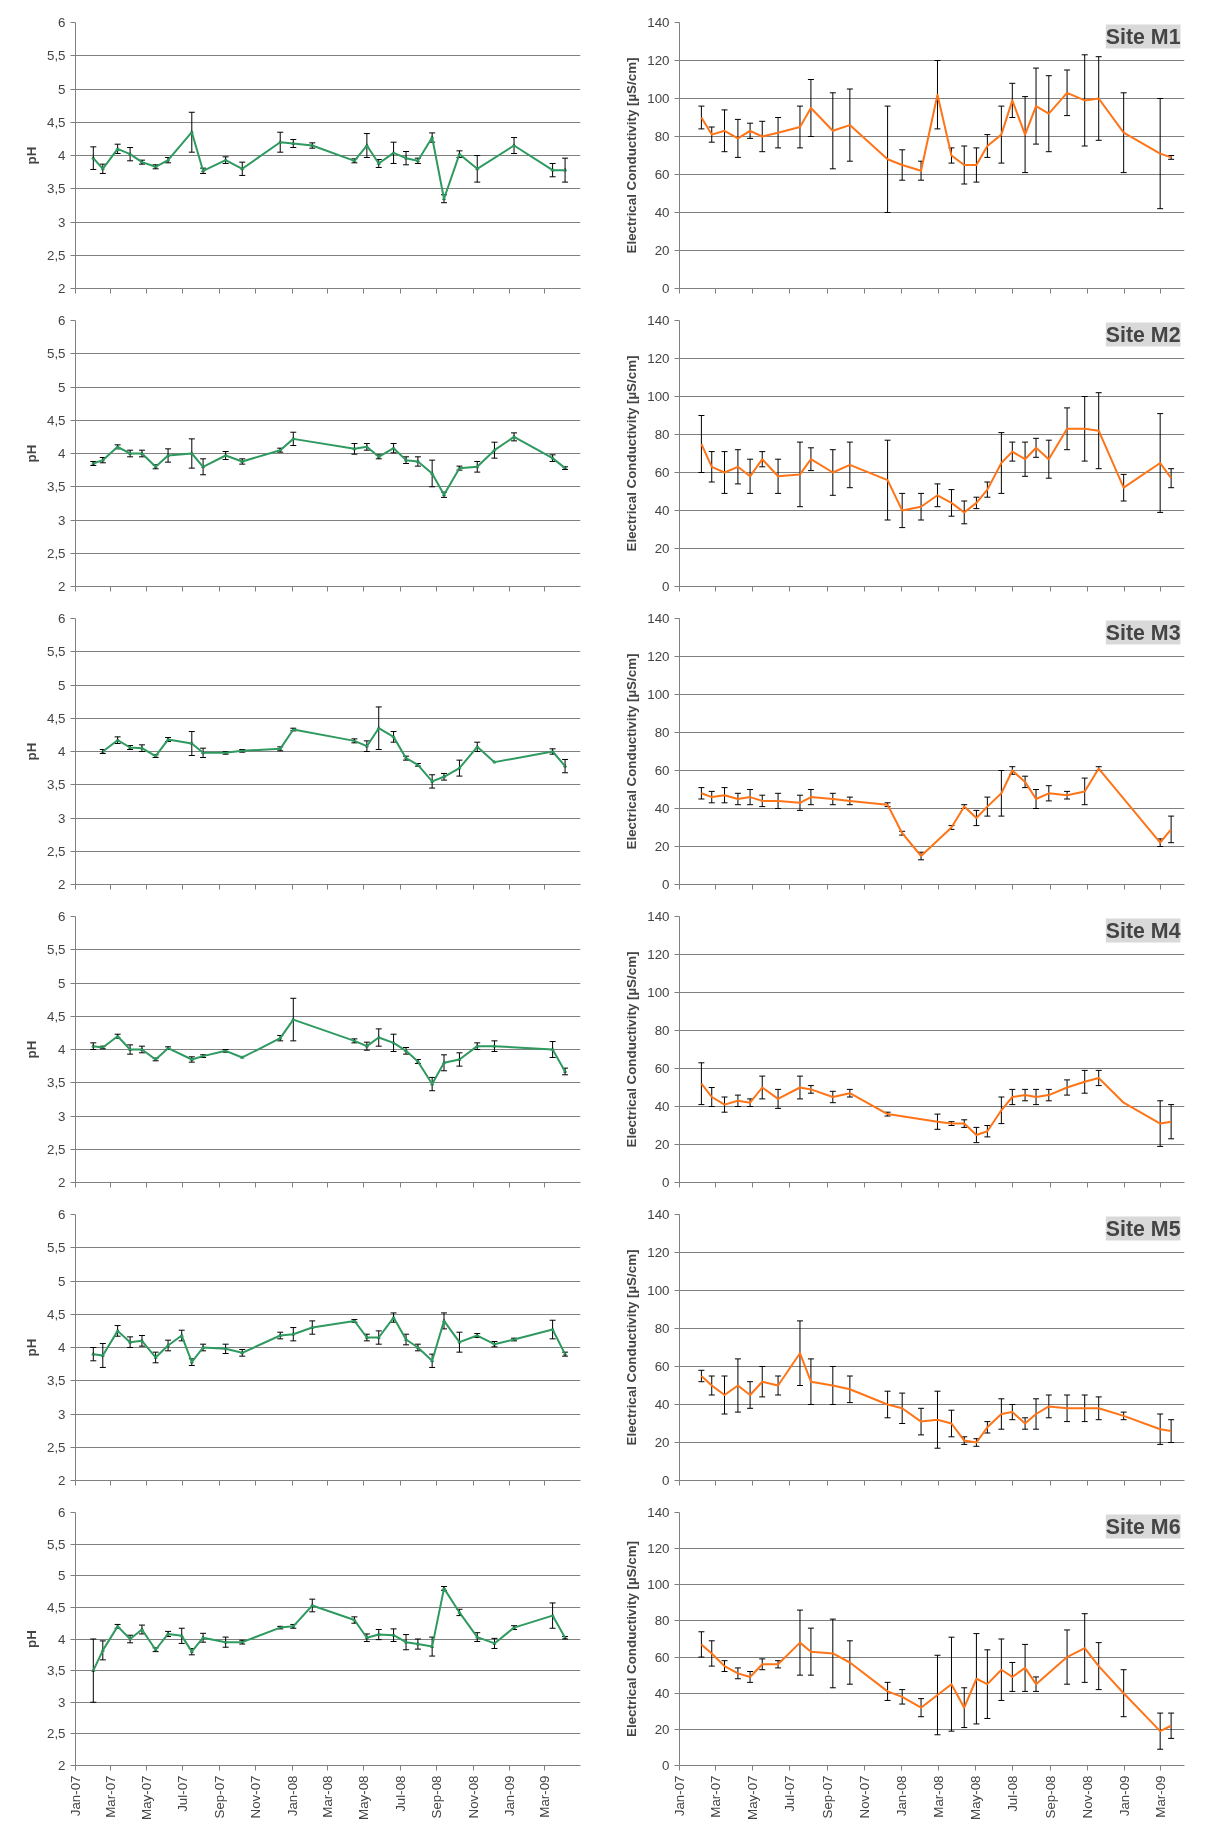 The image size is (1208, 1827). Describe the element at coordinates (183, 1793) in the screenshot. I see `x-tick-label: Jul-07` at that location.